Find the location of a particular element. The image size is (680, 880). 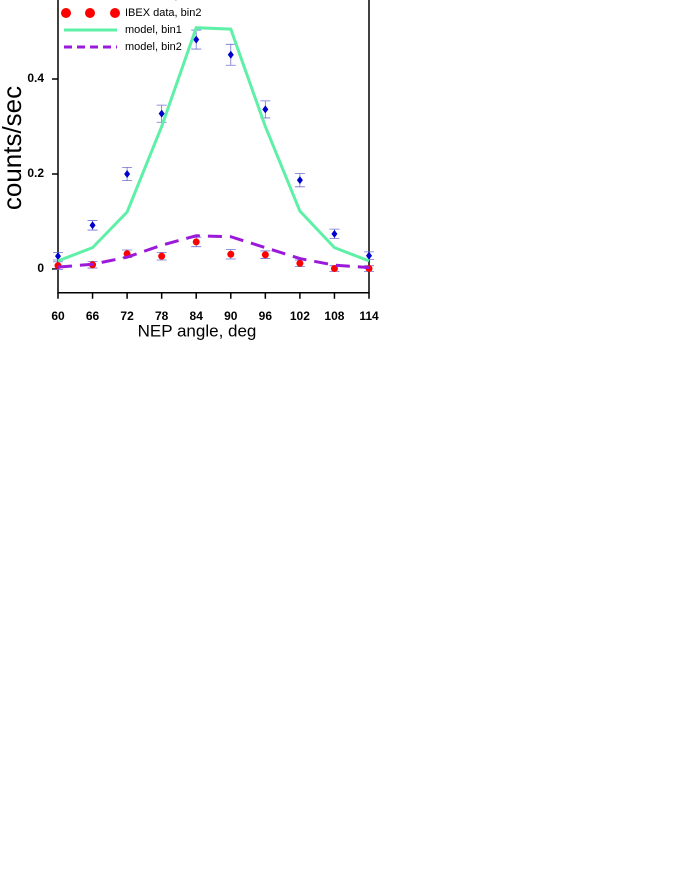

plot-area is located at coordinates (213, 149).